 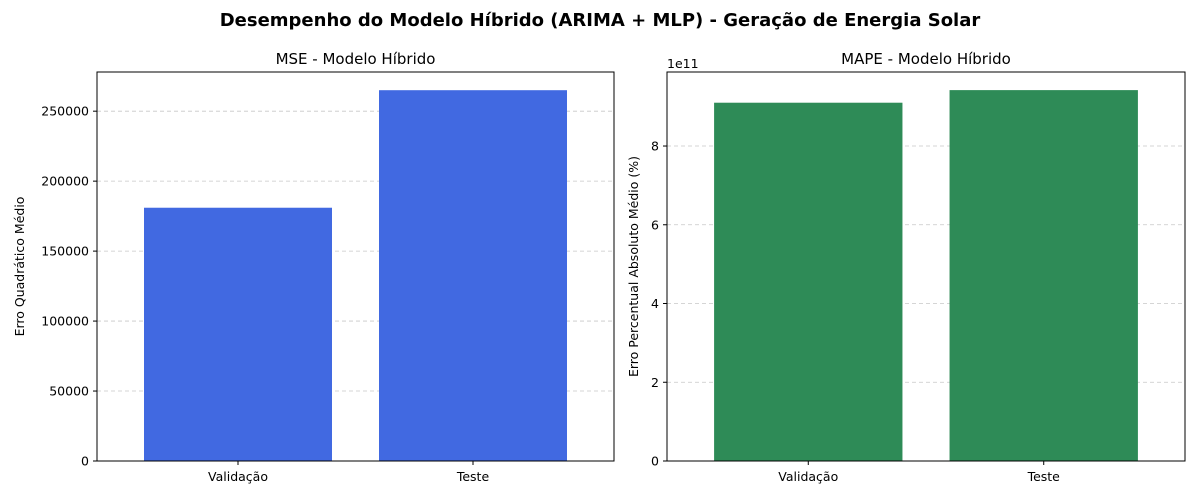 What do you see at coordinates (683, 63) in the screenshot?
I see `y-scale-offset-label: 1e11` at bounding box center [683, 63].